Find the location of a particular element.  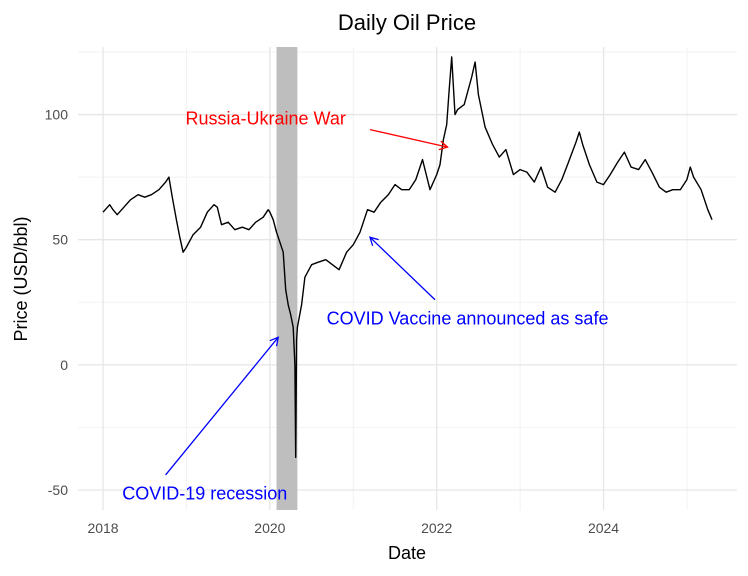

x-tick-labels: 2018 2020 2022 2024 is located at coordinates (353, 528).